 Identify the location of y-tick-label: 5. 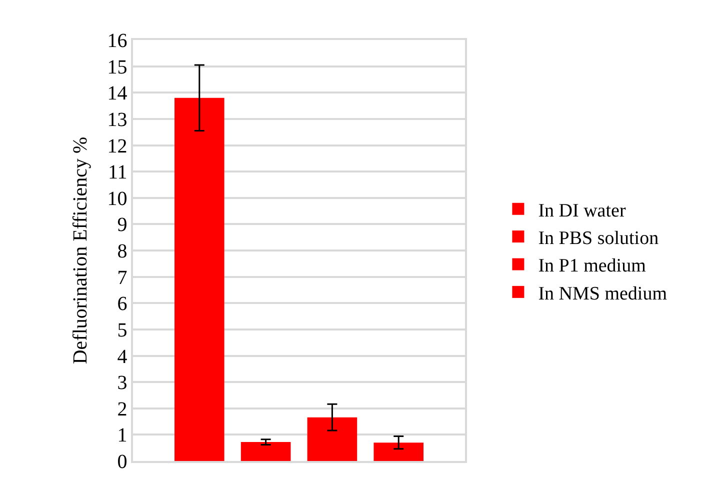
(122, 330).